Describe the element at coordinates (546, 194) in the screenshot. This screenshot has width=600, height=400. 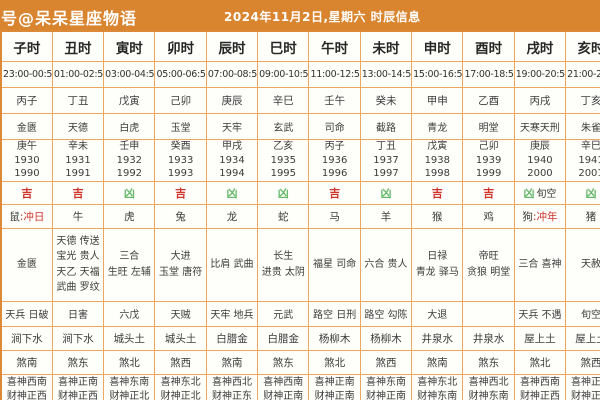
I see `luck-extra: 旬空` at that location.